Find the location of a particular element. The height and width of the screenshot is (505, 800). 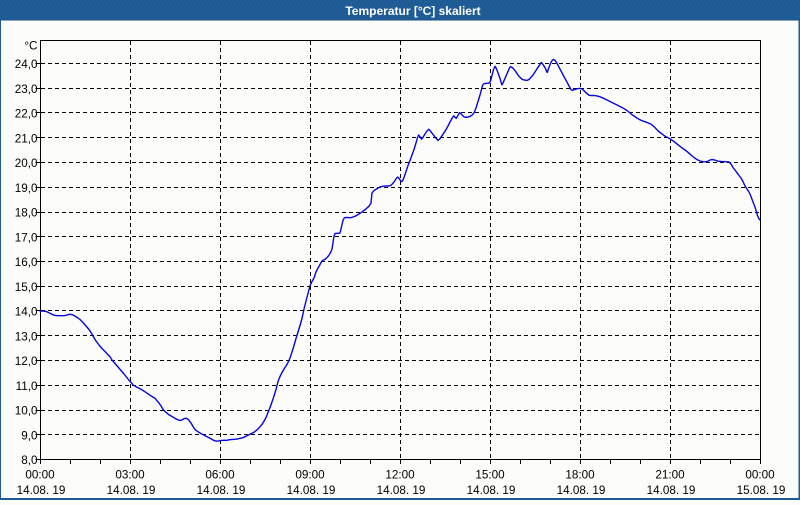

svg-text: 03:00 is located at coordinates (130, 475).